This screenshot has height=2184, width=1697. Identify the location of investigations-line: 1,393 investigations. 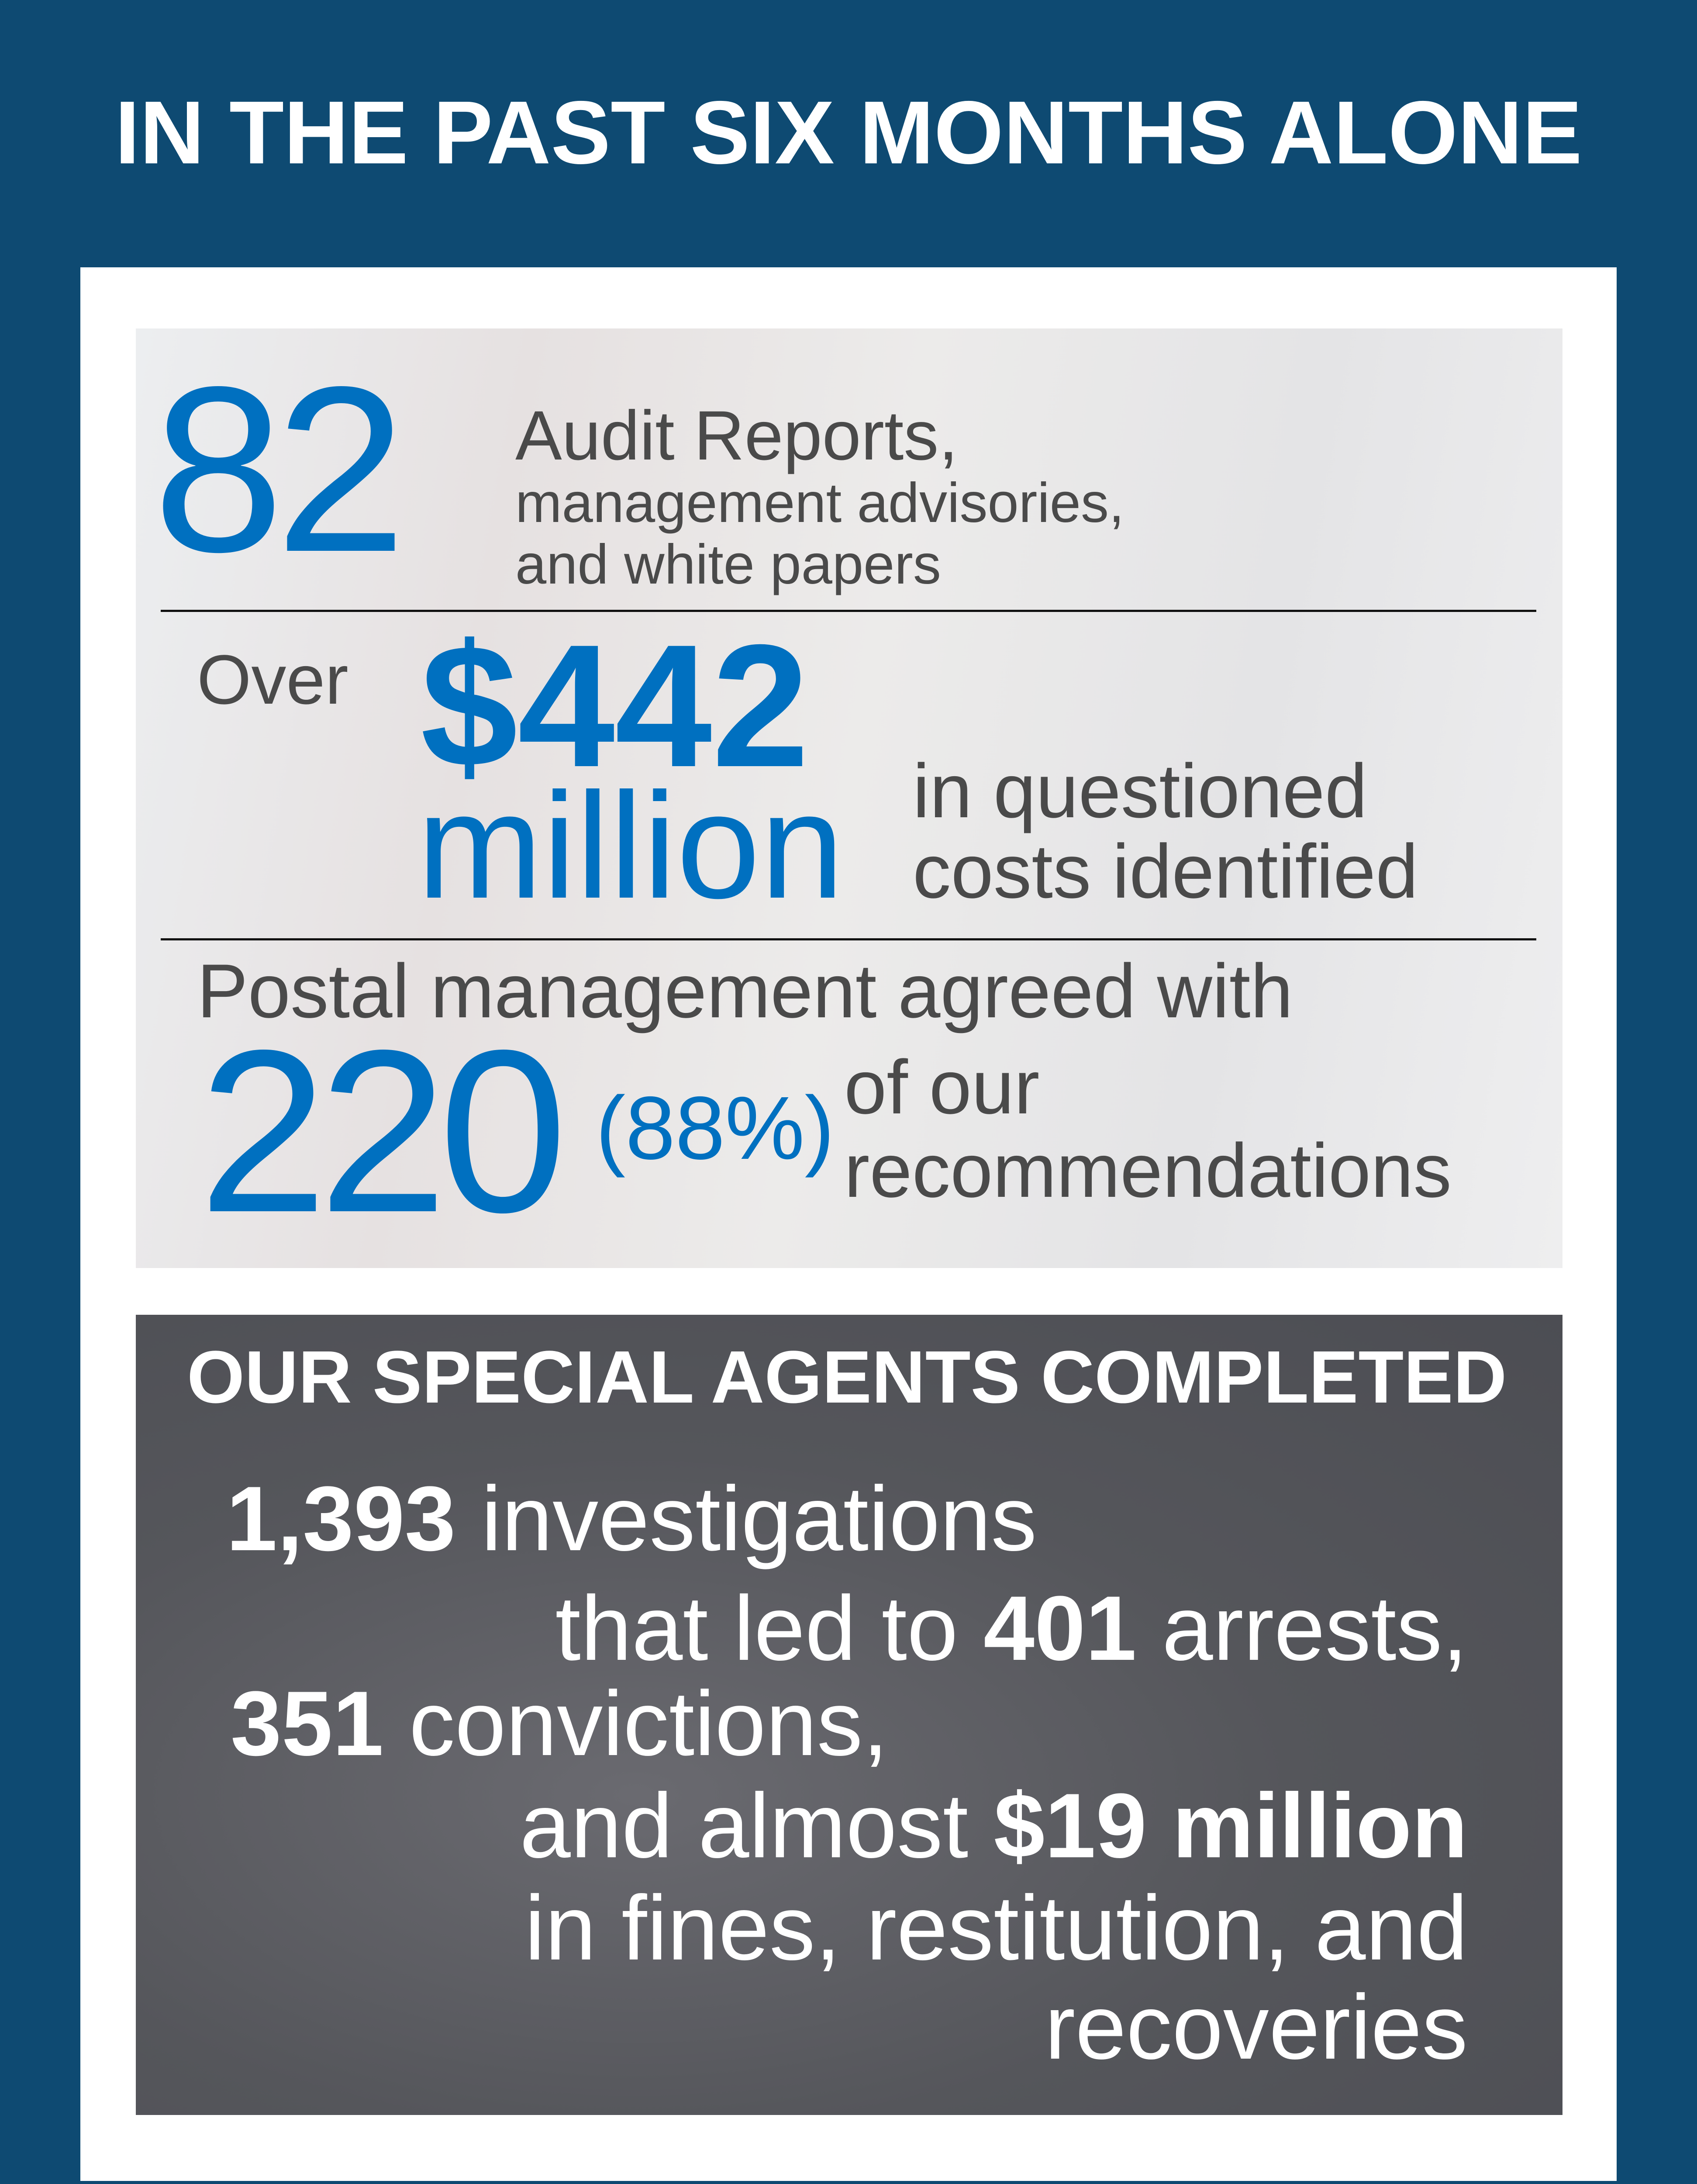
(631, 1519).